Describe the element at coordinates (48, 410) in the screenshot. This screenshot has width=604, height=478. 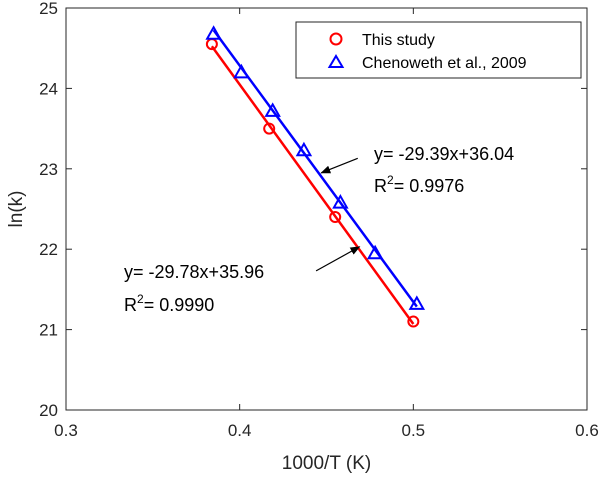
I see `y-tick-label: 20` at that location.